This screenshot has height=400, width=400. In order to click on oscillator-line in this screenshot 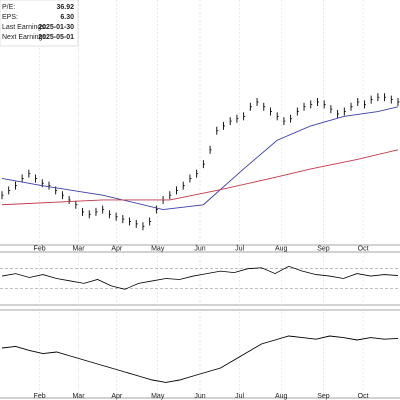, I will do `click(200, 277)`.